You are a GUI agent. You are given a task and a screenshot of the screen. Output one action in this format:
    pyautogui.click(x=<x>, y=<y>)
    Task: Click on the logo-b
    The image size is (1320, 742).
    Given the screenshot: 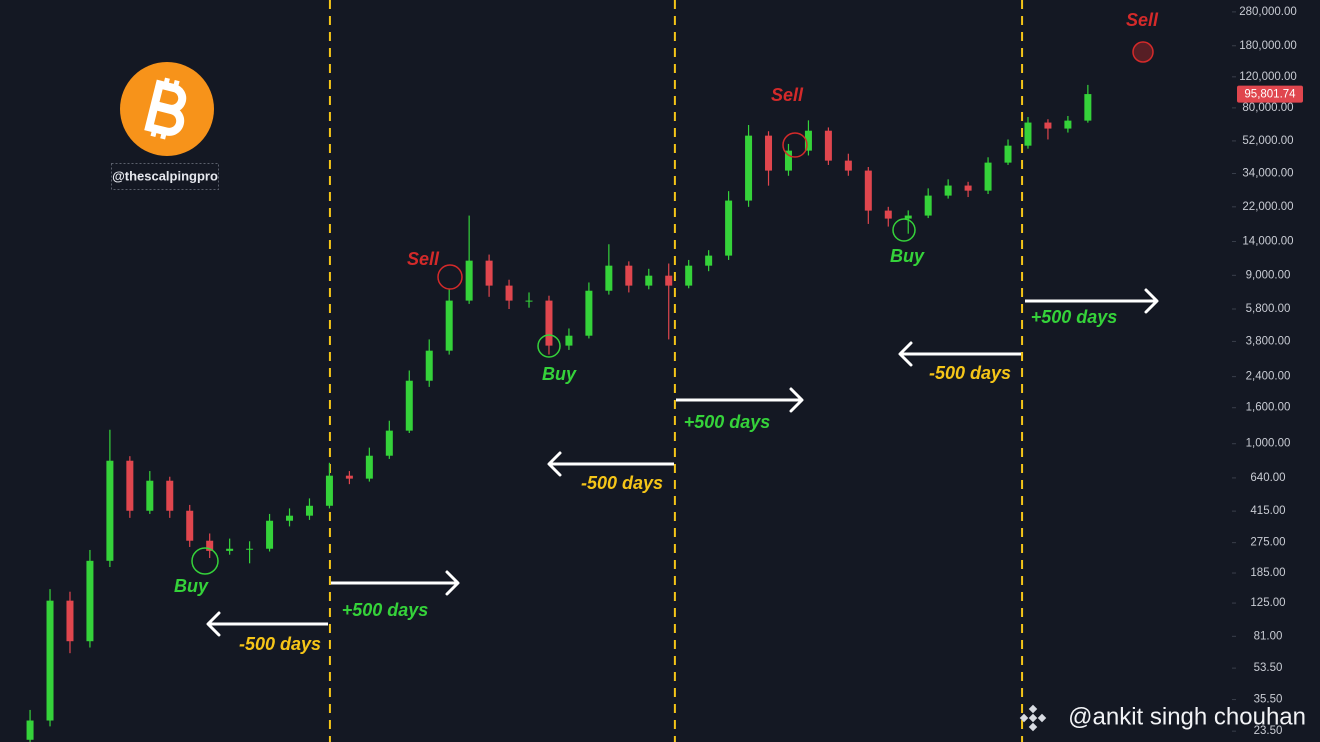 What is the action you would take?
    pyautogui.click(x=165, y=107)
    